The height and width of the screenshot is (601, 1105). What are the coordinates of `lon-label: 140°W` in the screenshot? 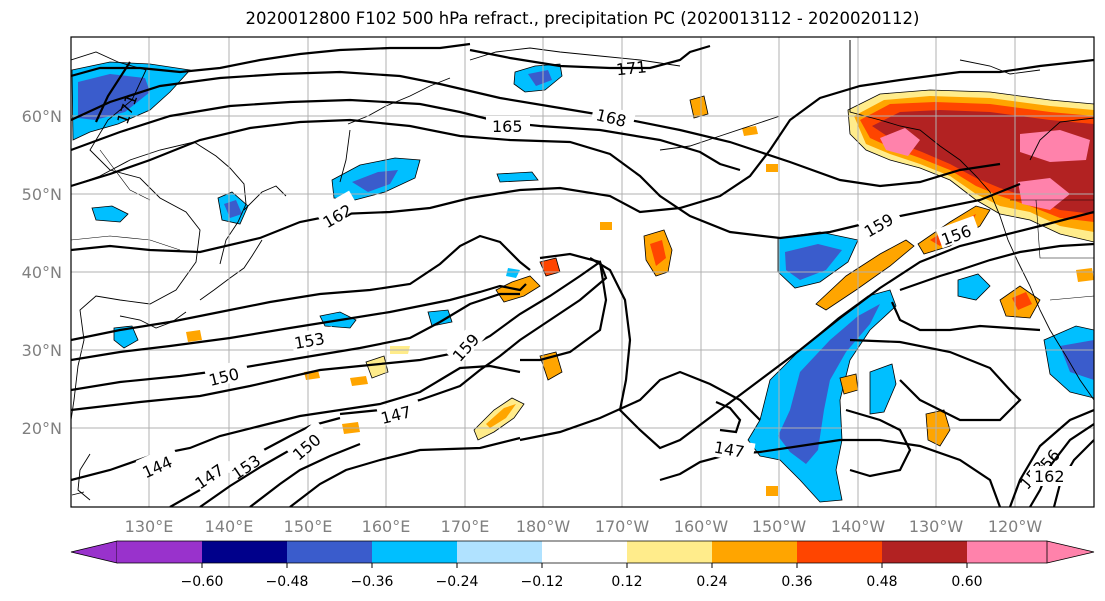 It's located at (858, 526).